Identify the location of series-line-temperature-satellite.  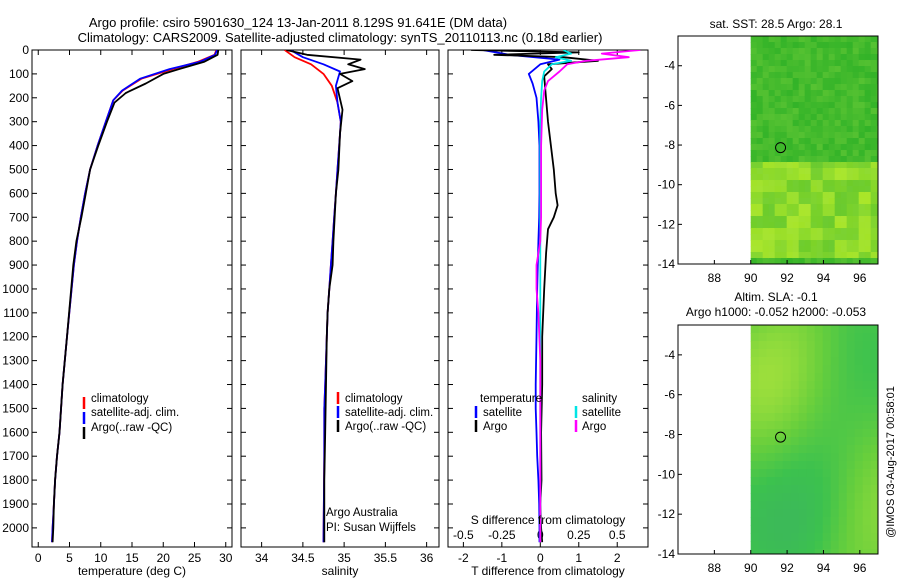
(521, 296).